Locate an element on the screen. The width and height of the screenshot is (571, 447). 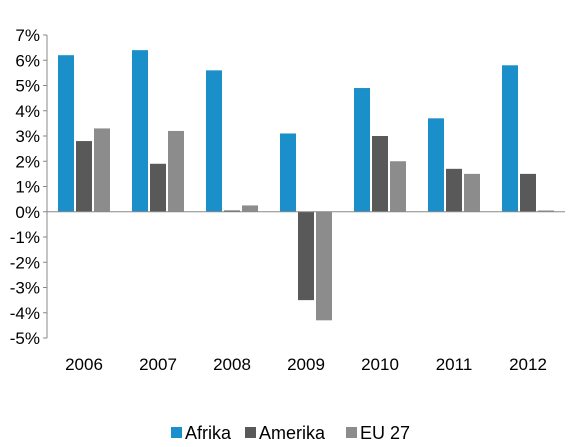
bar-amerika-2012 is located at coordinates (528, 192).